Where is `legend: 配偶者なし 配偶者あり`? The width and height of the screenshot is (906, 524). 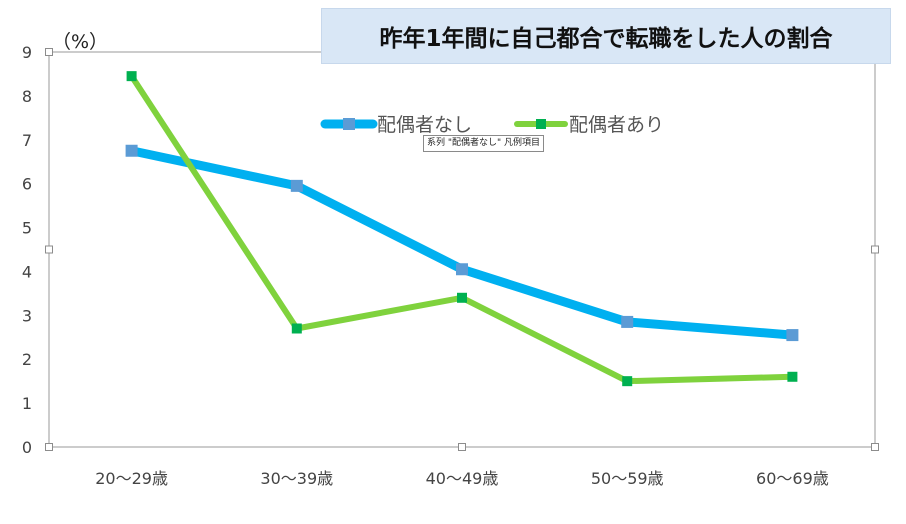 legend: 配偶者なし 配偶者あり is located at coordinates (492, 125).